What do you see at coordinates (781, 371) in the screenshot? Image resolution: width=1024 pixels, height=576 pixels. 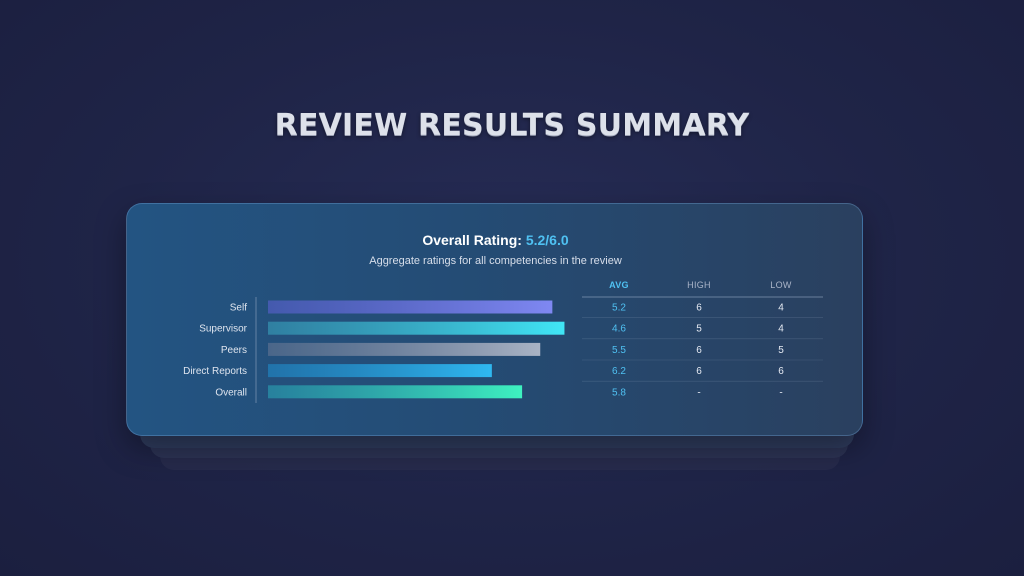 I see `cell-direct-reports-low: 6` at bounding box center [781, 371].